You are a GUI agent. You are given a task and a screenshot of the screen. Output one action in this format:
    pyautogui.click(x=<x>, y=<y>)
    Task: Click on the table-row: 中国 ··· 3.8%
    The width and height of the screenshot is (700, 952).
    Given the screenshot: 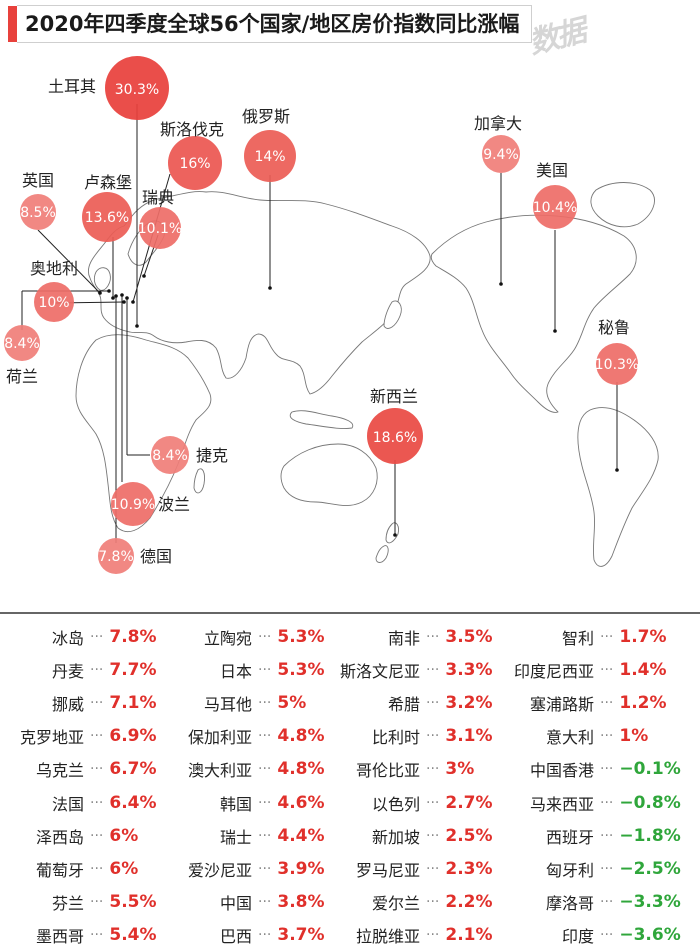 What is the action you would take?
    pyautogui.click(x=245, y=902)
    